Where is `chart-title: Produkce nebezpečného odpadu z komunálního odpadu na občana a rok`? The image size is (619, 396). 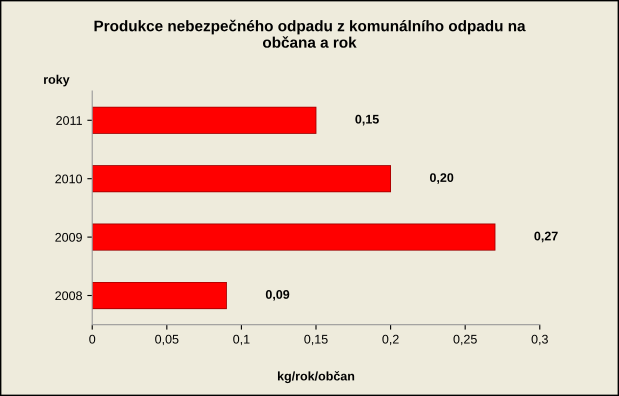 chart-title: Produkce nebezpečného odpadu z komunálního odpadu na občana a rok is located at coordinates (310, 34).